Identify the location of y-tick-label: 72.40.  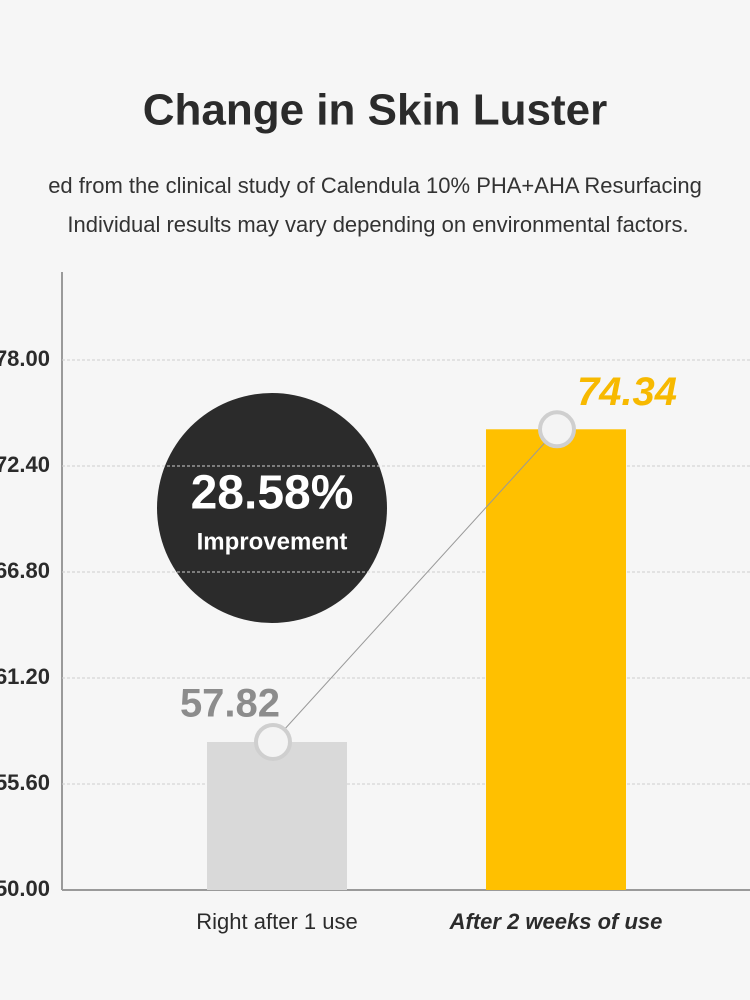
(25, 464).